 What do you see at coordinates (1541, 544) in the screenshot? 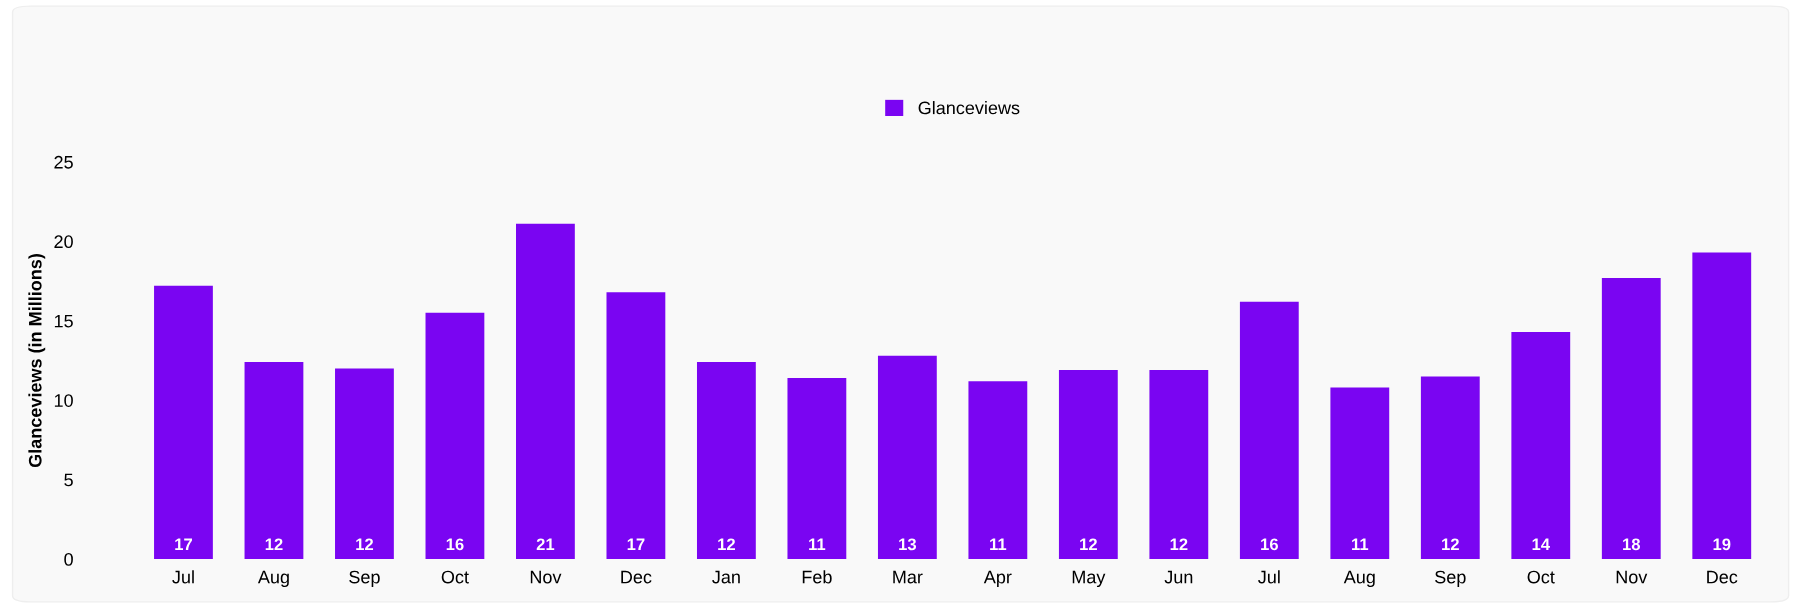
I see `data-label: 14` at bounding box center [1541, 544].